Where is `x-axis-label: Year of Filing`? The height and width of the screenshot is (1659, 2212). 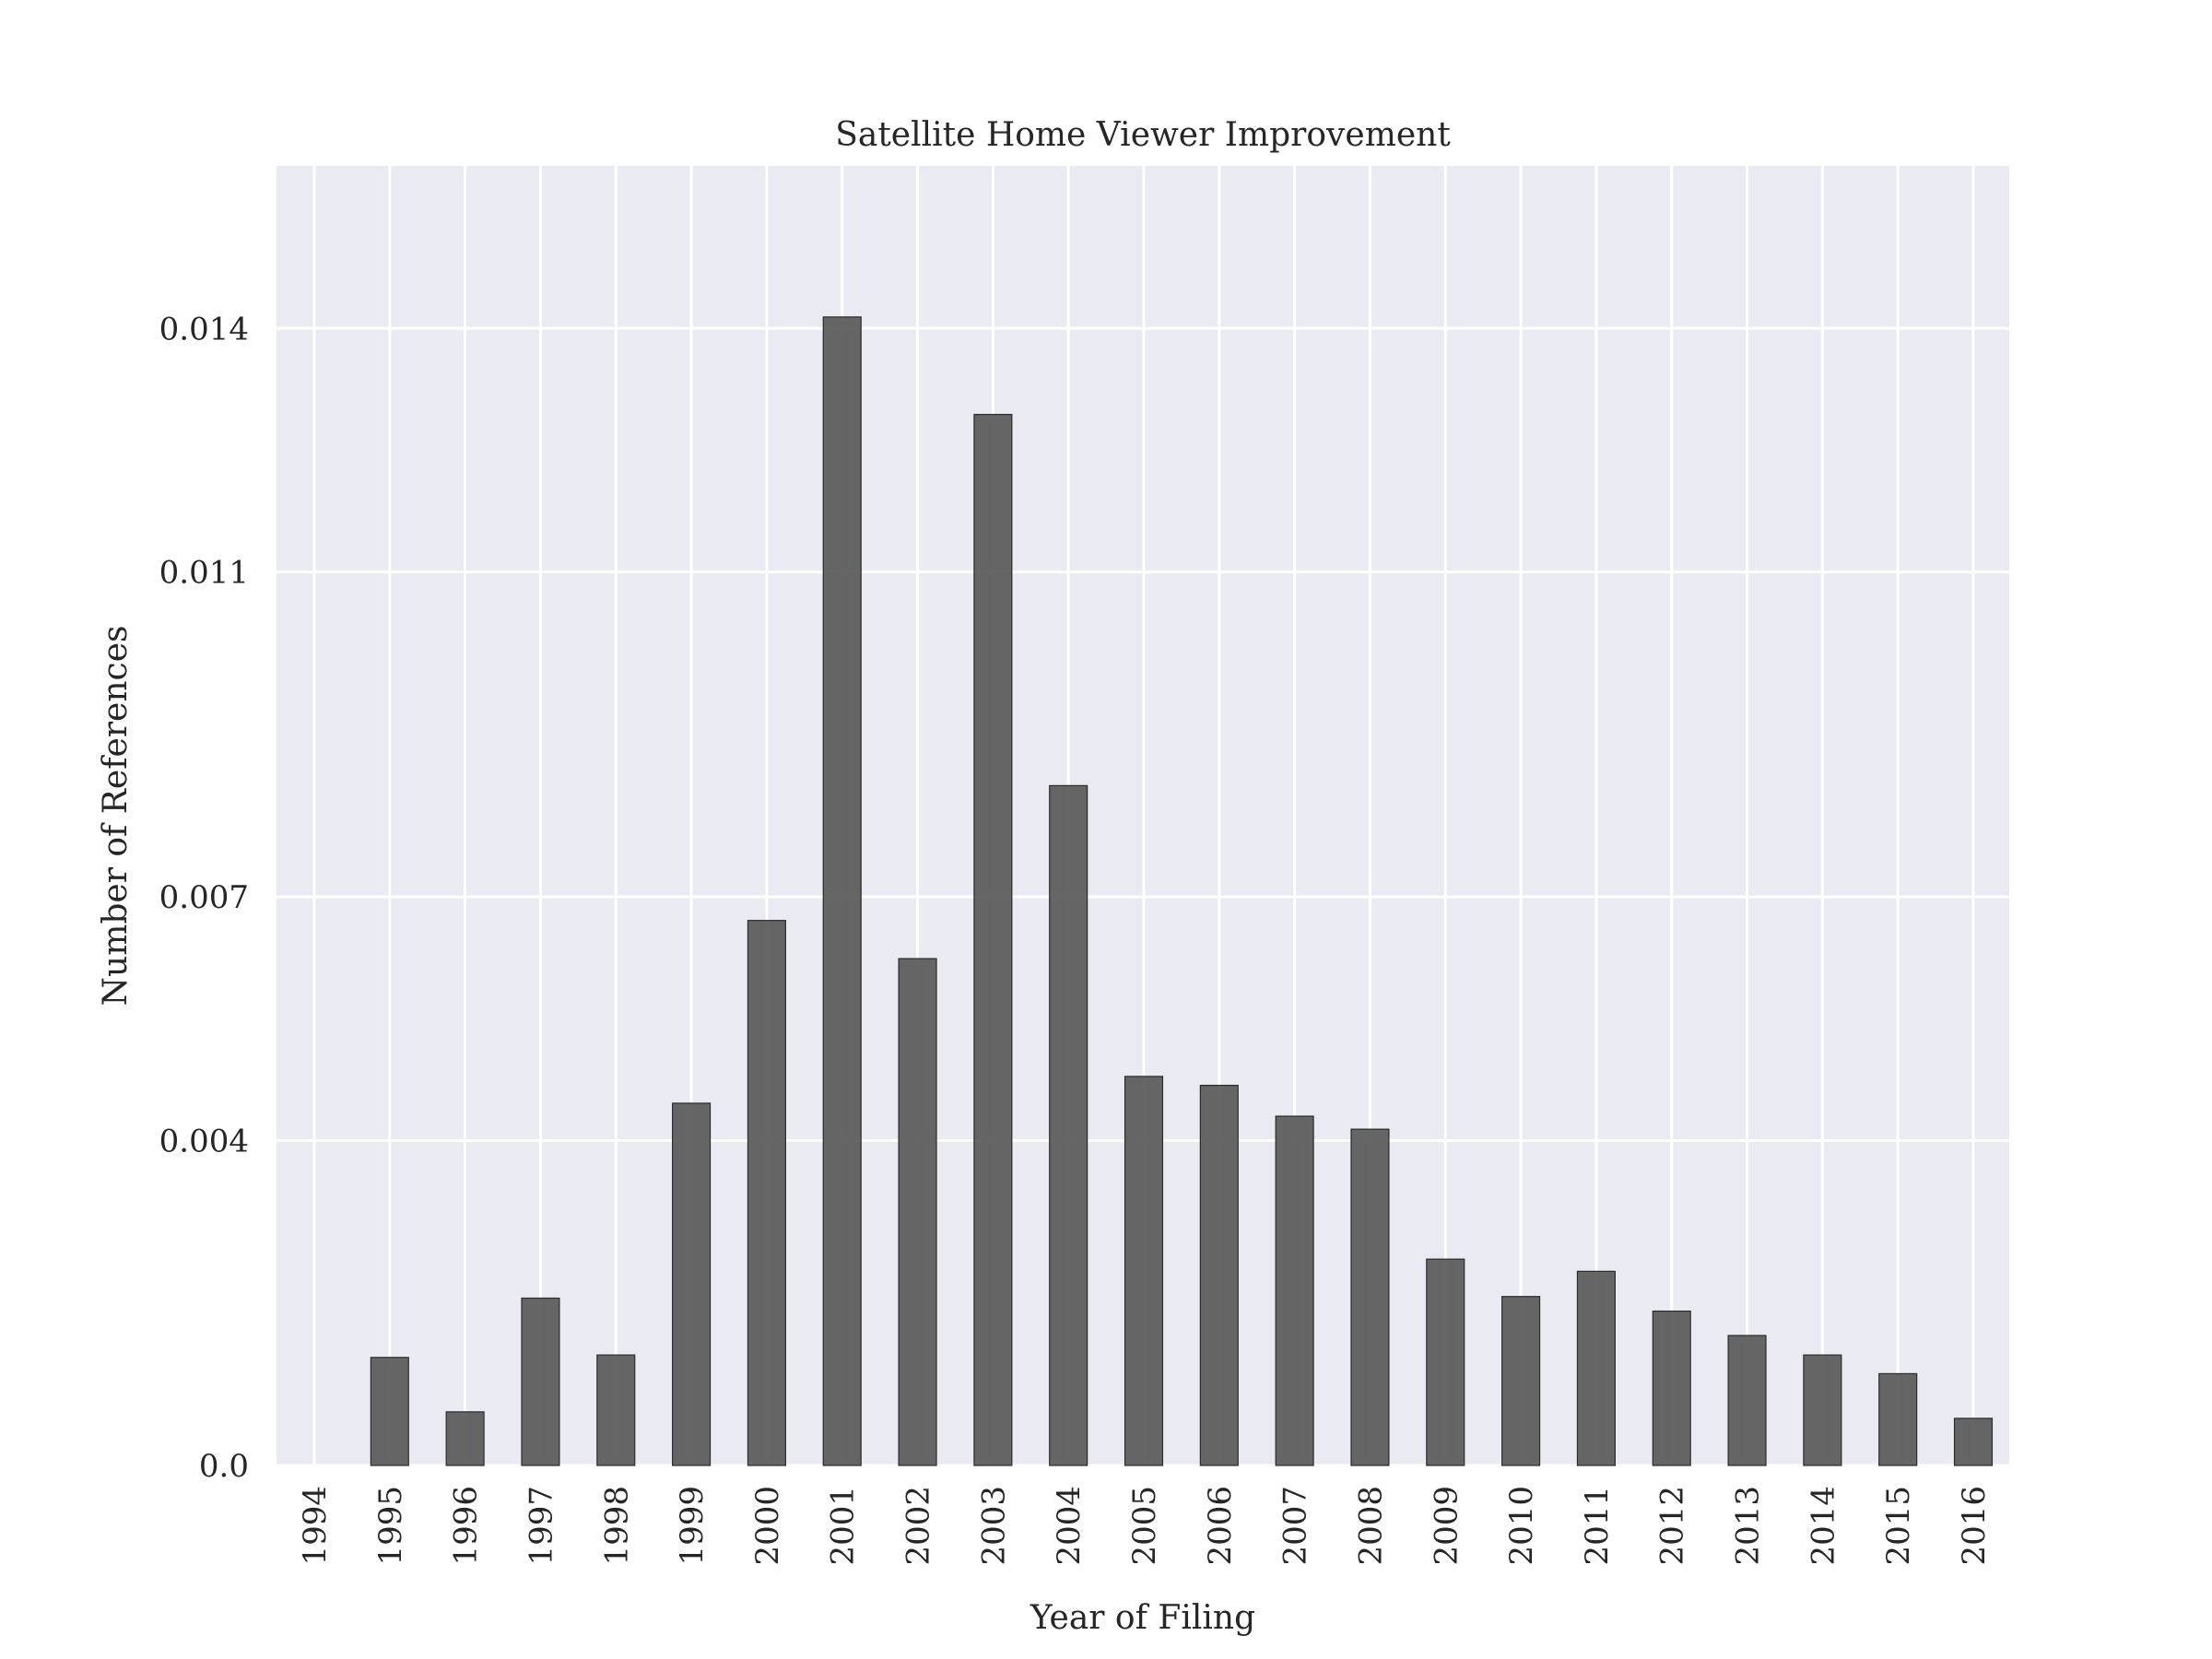
x-axis-label: Year of Filing is located at coordinates (1142, 1618).